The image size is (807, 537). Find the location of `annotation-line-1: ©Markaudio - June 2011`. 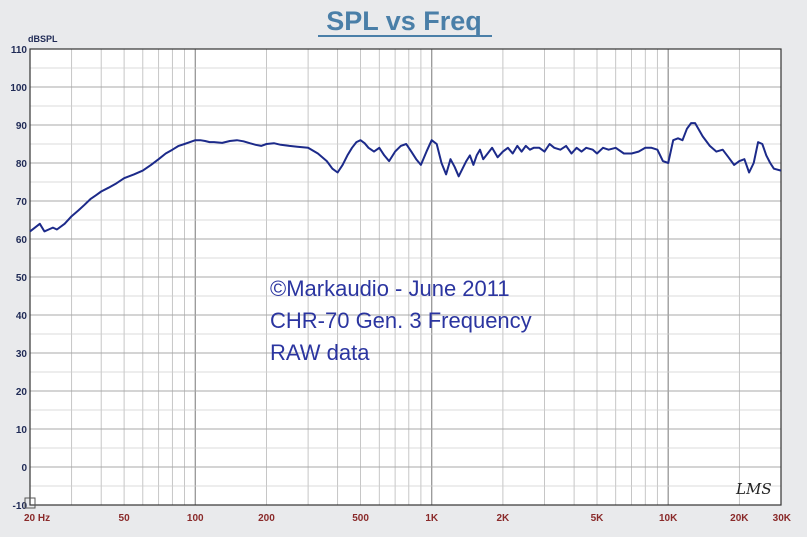

annotation-line-1: ©Markaudio - June 2011 is located at coordinates (390, 288).